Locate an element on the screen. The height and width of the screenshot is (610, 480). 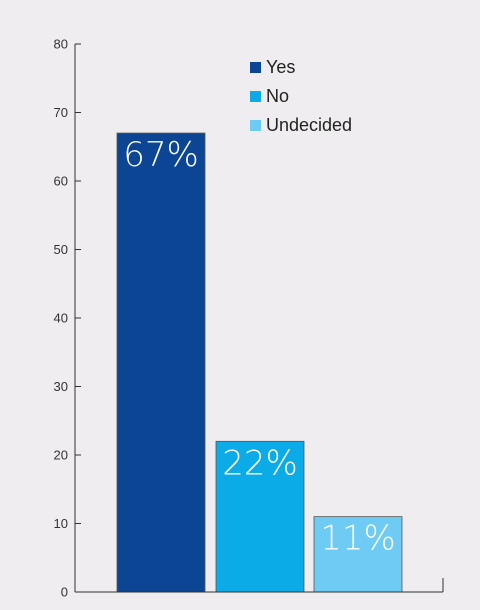
y-tick-label: 10 is located at coordinates (61, 523).